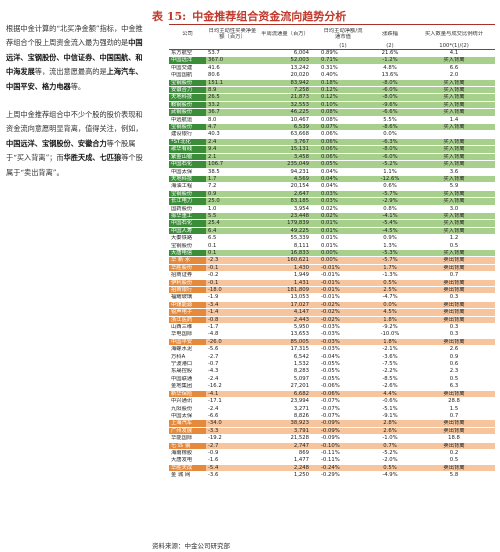  I want to click on cell-change: -5.7%, so click(390, 260).